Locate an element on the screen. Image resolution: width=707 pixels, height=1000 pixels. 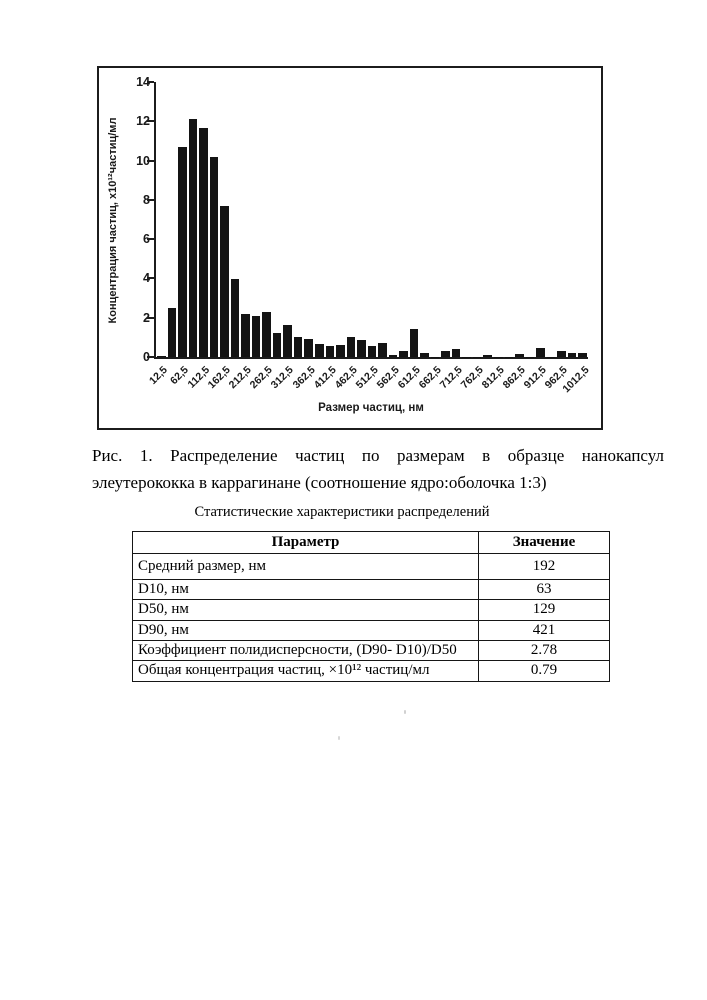
y-tick-label: 14 is located at coordinates (143, 82).